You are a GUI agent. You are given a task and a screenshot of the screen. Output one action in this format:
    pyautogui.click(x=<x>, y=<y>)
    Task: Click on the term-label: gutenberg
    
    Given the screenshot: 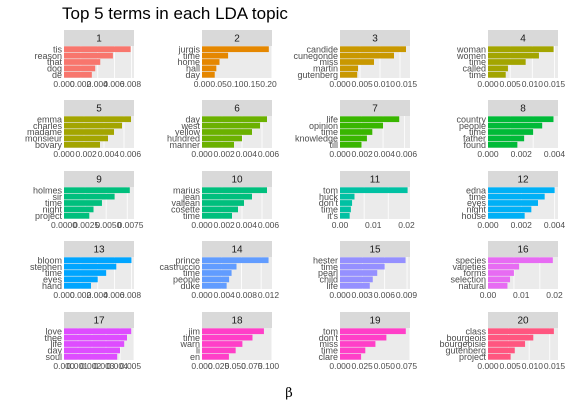 What is the action you would take?
    pyautogui.click(x=465, y=351)
    